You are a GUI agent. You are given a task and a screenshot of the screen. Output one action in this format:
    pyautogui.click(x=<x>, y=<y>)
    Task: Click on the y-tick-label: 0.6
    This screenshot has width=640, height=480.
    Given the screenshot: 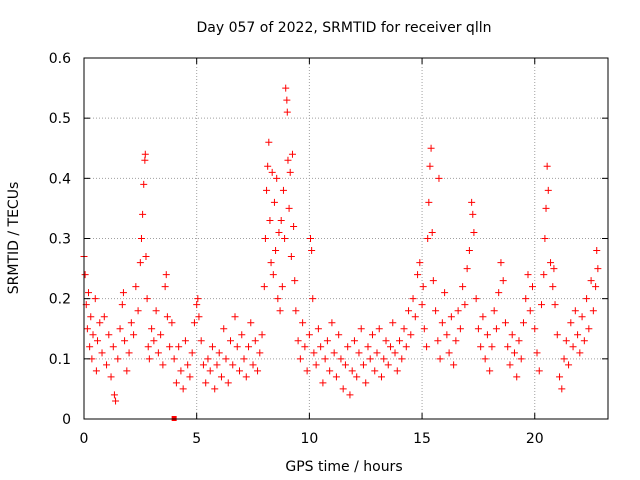 What is the action you would take?
    pyautogui.click(x=60, y=59)
    